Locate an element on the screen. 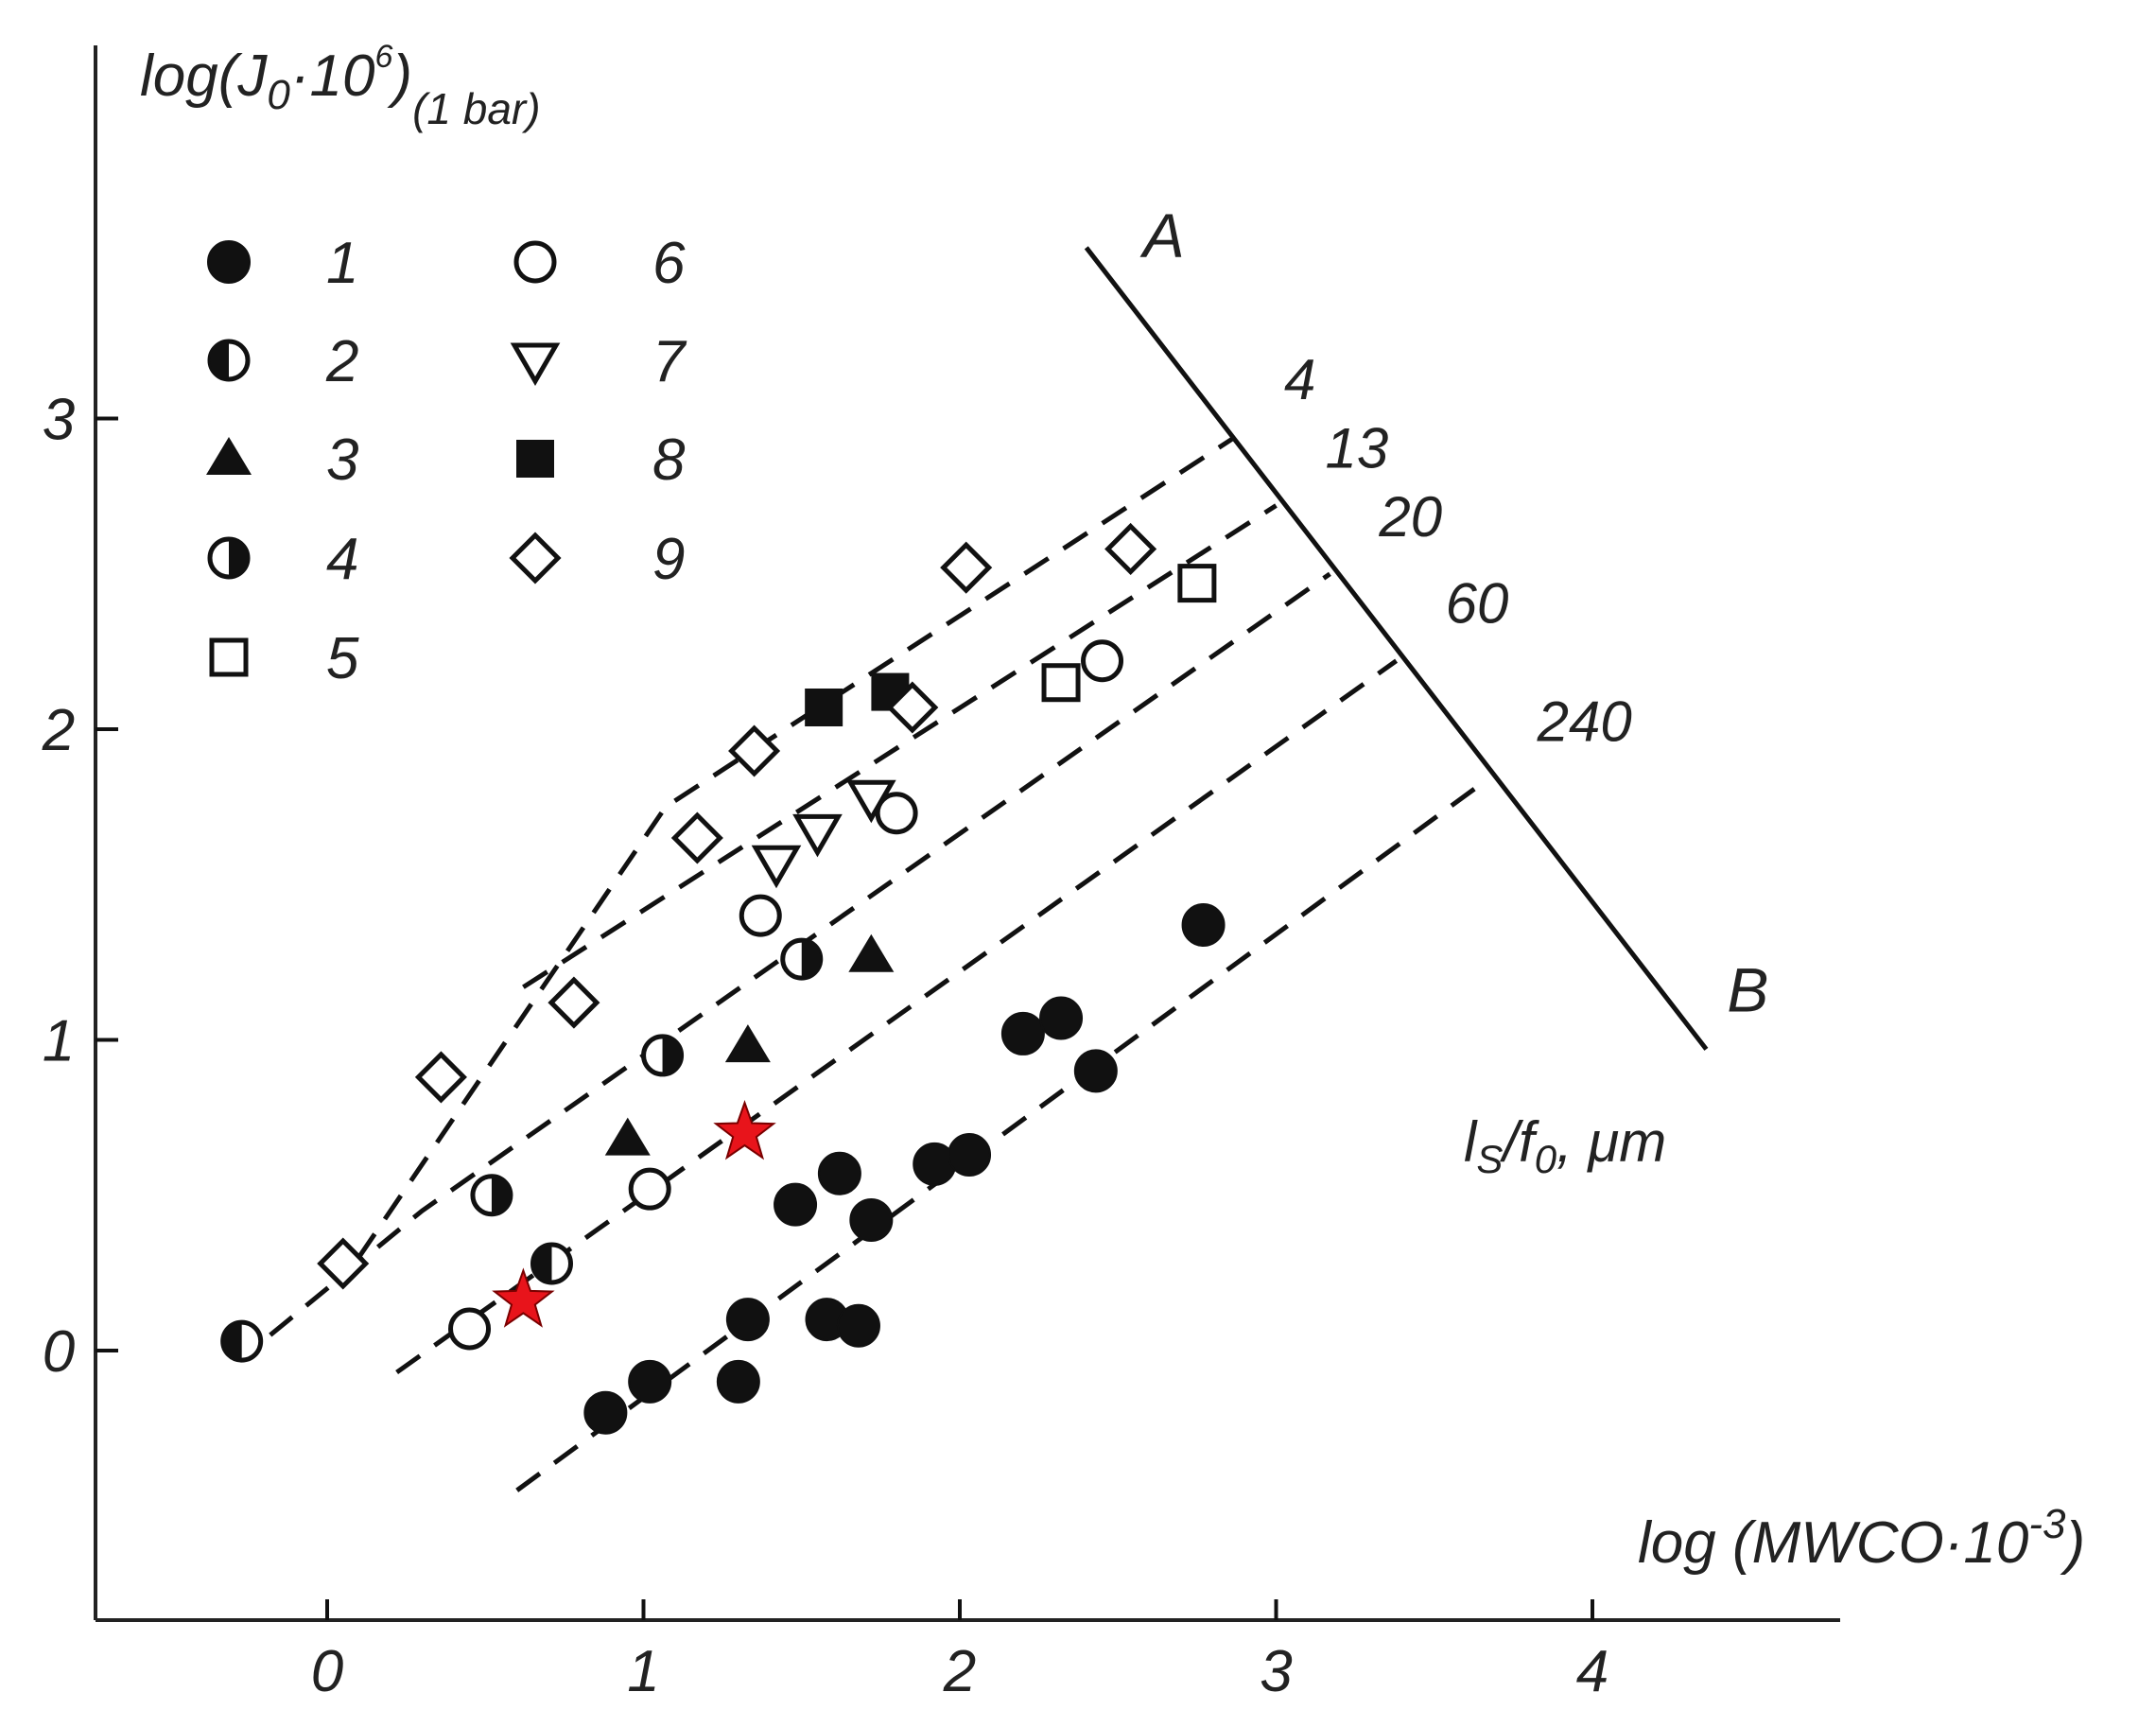 The width and height of the screenshot is (2156, 1727). scale-line is located at coordinates (1396, 648).